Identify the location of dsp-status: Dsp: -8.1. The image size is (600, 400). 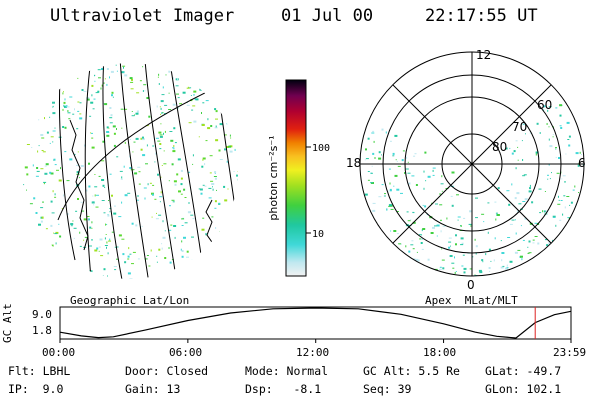
(283, 389).